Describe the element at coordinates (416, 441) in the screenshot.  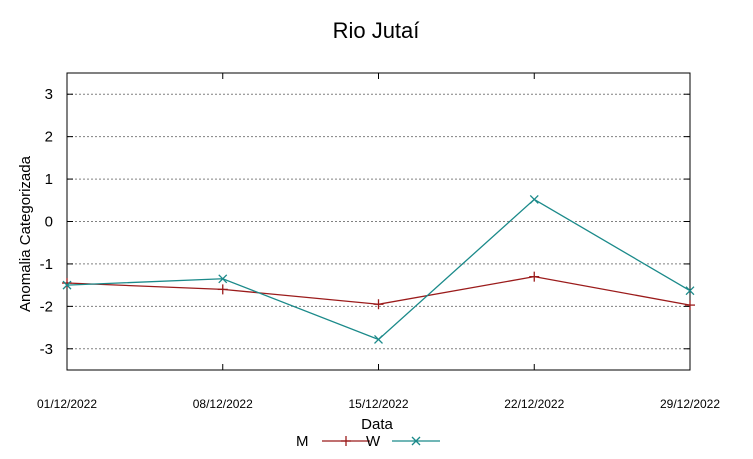
I see `legend-marker-W` at that location.